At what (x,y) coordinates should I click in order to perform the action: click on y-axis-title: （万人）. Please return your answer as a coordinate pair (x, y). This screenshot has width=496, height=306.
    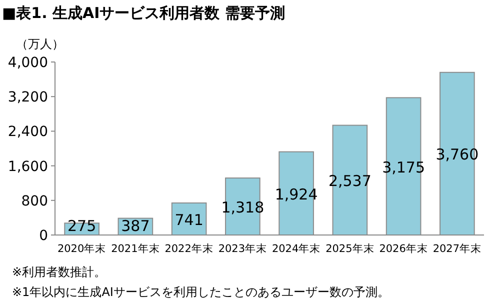
    Looking at the image, I should click on (40, 44).